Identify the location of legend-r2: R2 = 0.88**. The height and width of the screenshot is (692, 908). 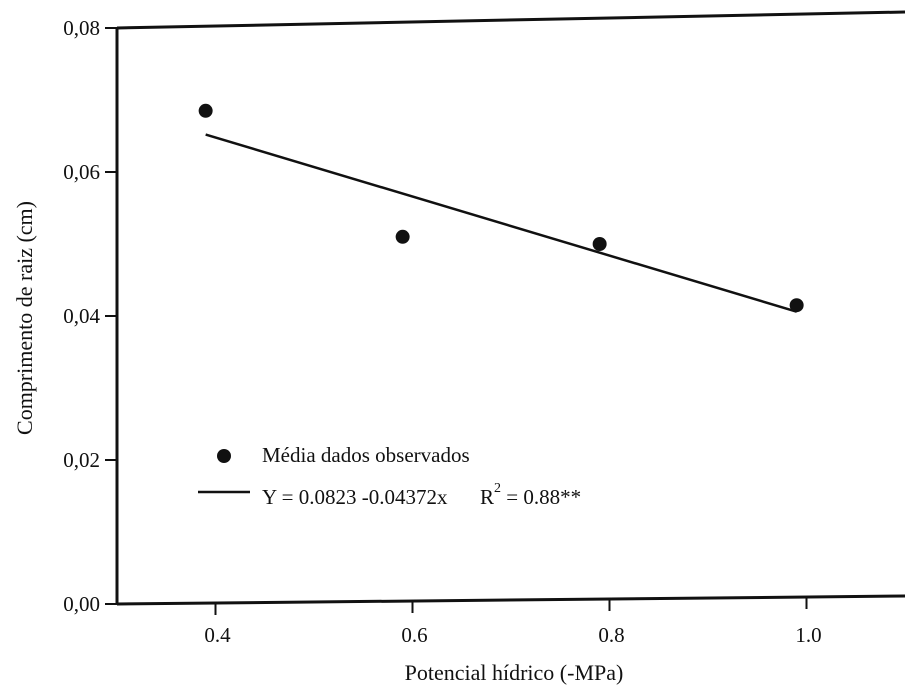
(530, 495).